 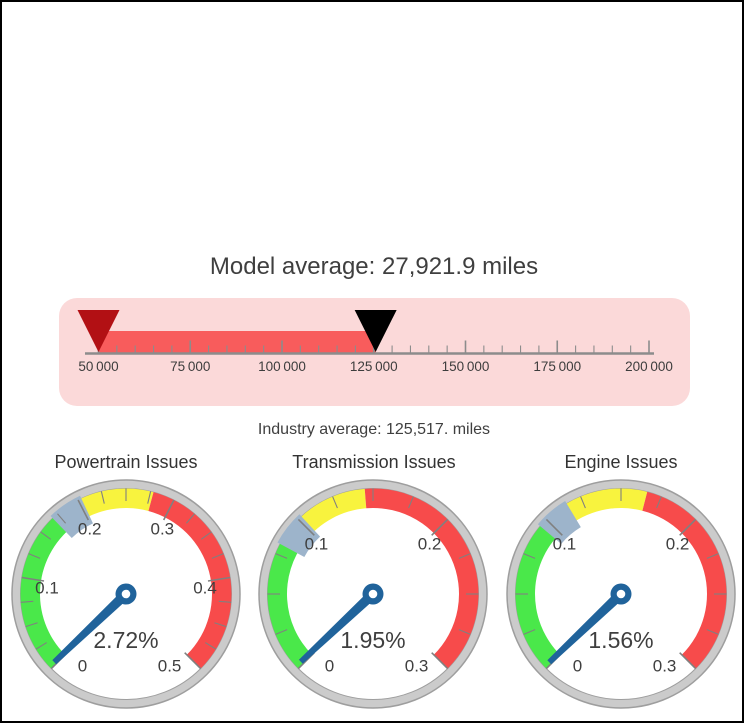 I want to click on gauge-tick-label: 0.4, so click(x=205, y=587).